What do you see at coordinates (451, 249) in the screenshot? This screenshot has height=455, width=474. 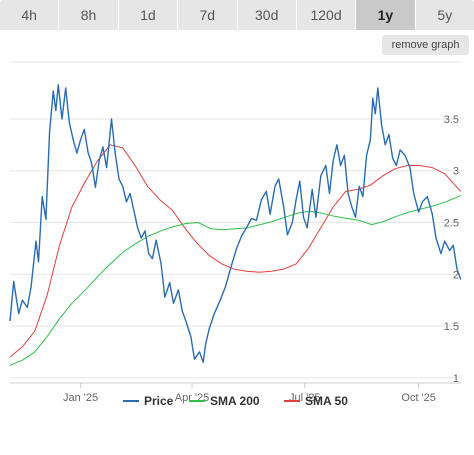 I see `y-axis-ticks: 1 1.5 2 2.5 3 3.5` at bounding box center [451, 249].